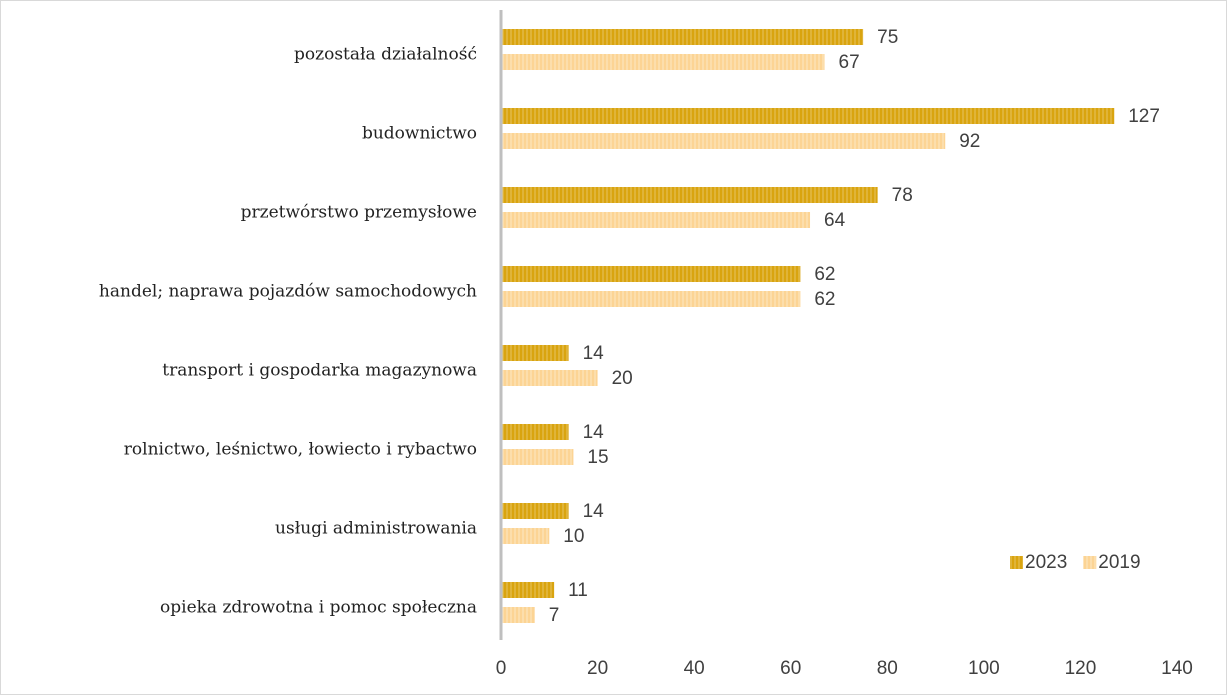 The height and width of the screenshot is (695, 1227). Describe the element at coordinates (318, 608) in the screenshot. I see `category-label: opieka zdrowotna i pomoc społeczna` at that location.